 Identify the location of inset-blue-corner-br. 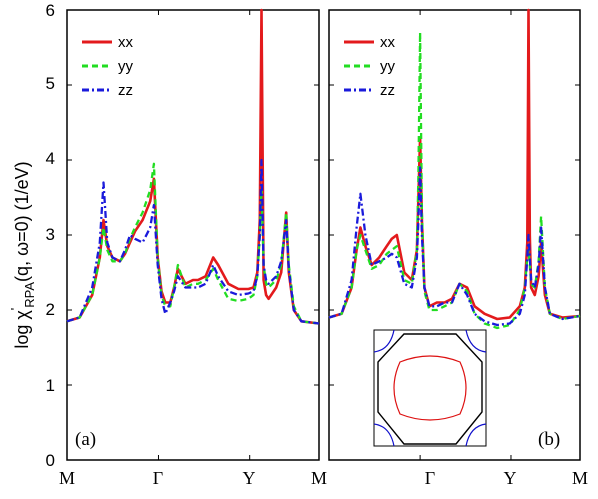
(476, 435).